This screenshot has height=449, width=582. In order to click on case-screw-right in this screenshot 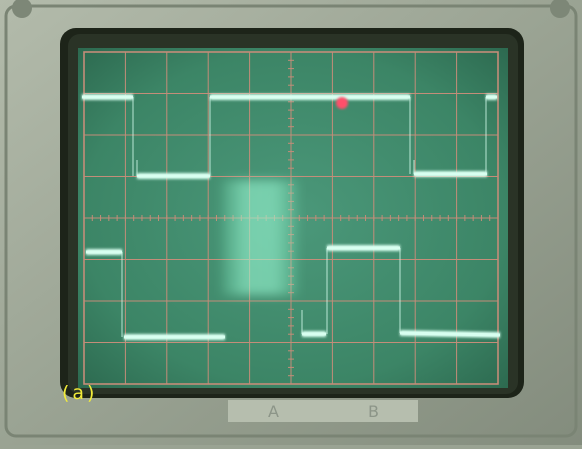, I will do `click(560, 9)`.